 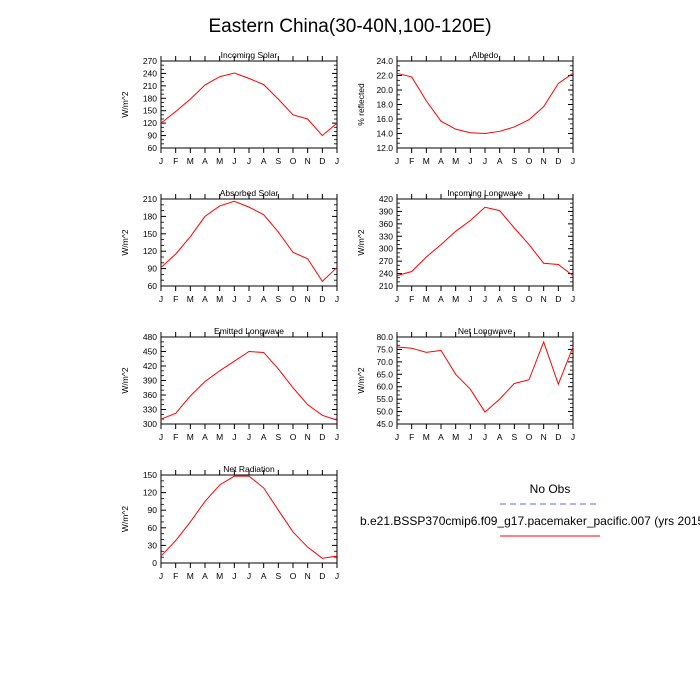 What do you see at coordinates (386, 286) in the screenshot?
I see `y-tick-label: 210` at bounding box center [386, 286].